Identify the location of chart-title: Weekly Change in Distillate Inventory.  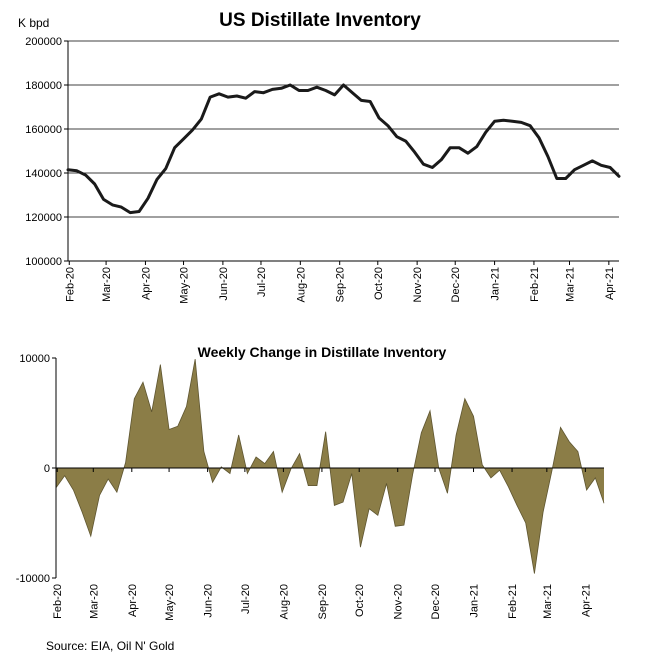
(322, 352).